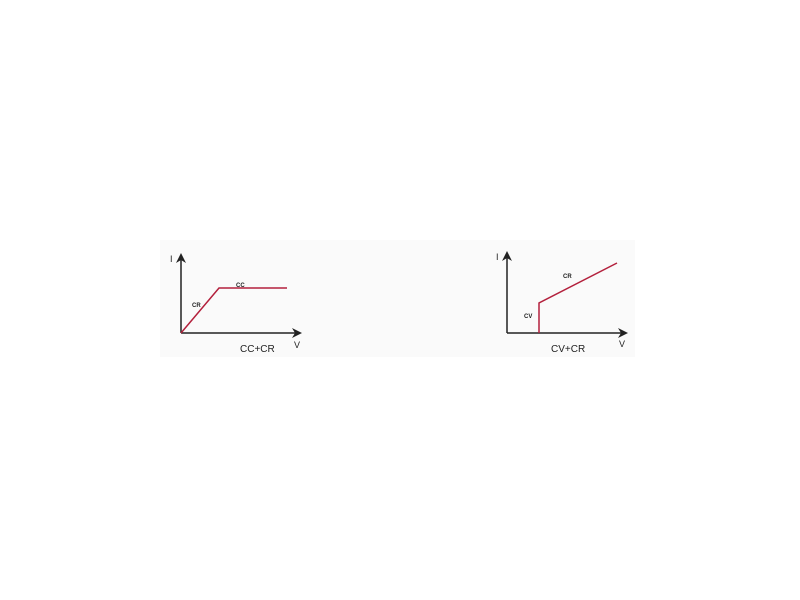 Image resolution: width=800 pixels, height=600 pixels. I want to click on caption: CC+CR, so click(257, 349).